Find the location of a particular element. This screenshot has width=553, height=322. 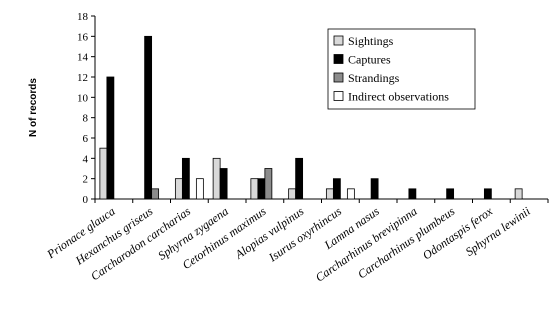

y-tick-label: 16 is located at coordinates (83, 37).